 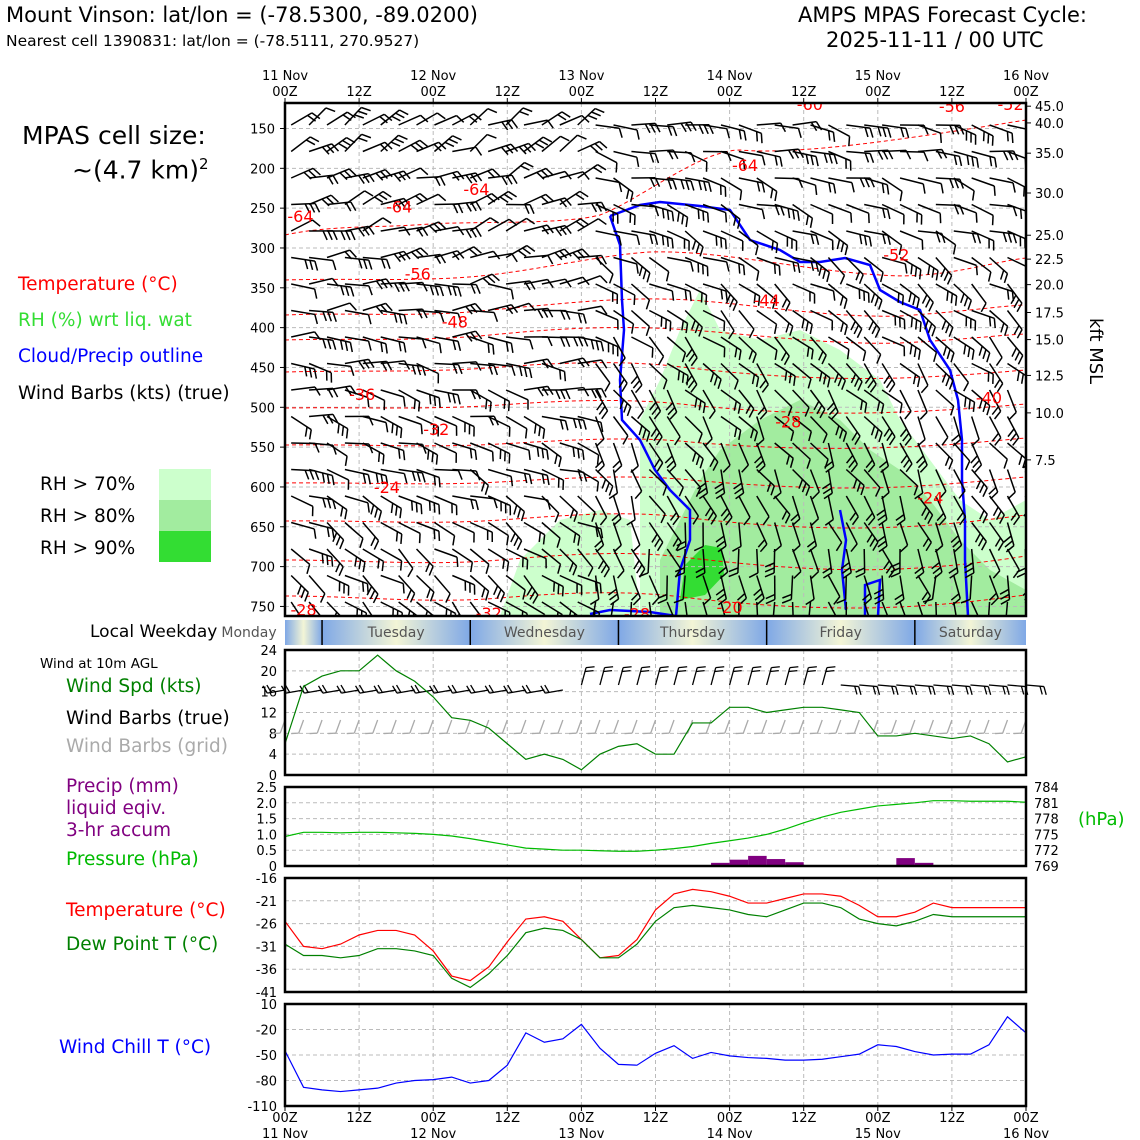 What do you see at coordinates (878, 76) in the screenshot?
I see `top-day-label: 15 Nov` at bounding box center [878, 76].